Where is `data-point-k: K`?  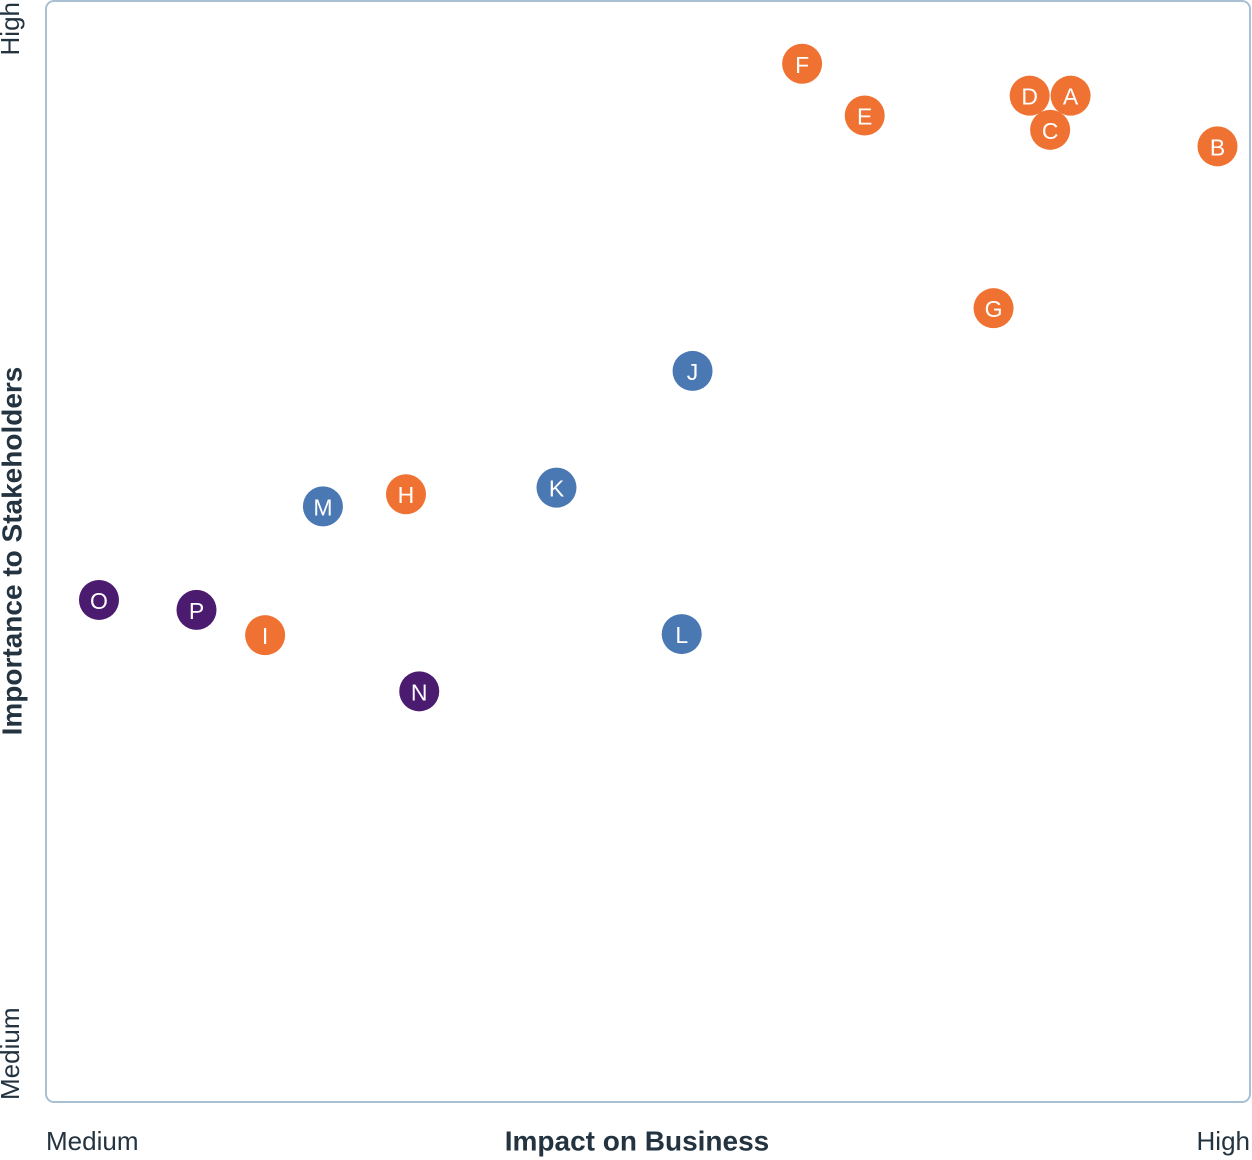
data-point-k: K is located at coordinates (556, 487).